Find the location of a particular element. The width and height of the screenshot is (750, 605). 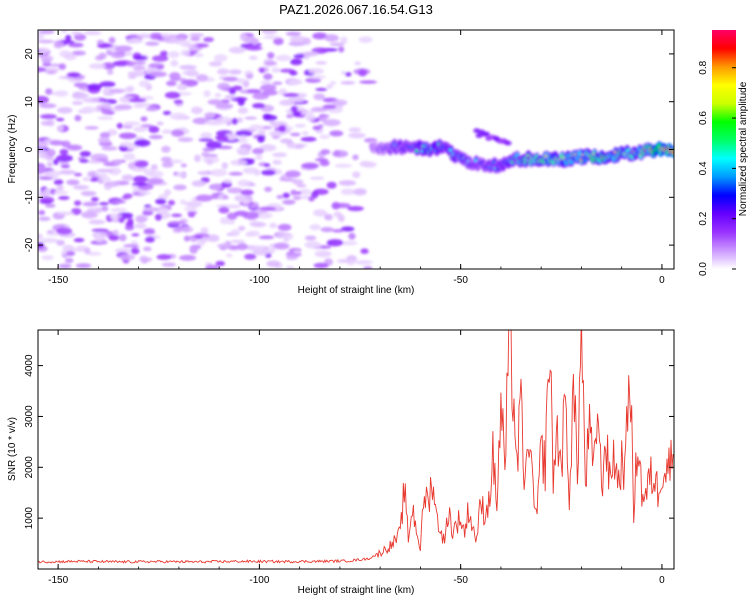

y-tick-label: 10 is located at coordinates (29, 102).